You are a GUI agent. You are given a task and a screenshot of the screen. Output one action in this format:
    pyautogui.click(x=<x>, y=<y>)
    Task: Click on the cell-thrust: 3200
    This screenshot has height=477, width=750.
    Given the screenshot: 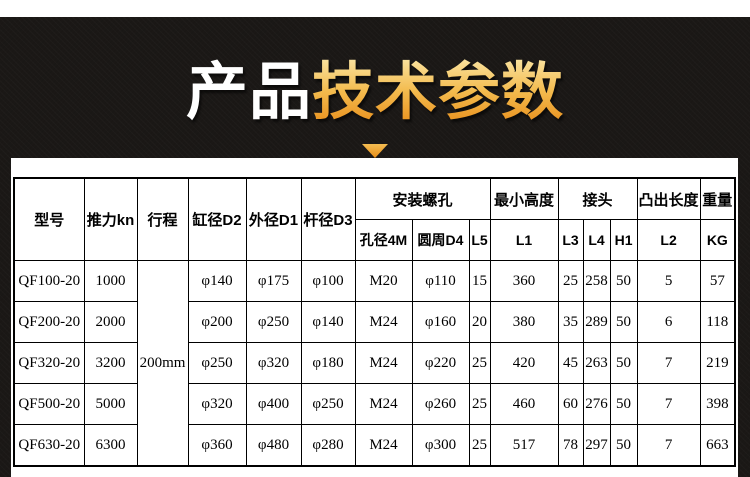 What is the action you would take?
    pyautogui.click(x=110, y=363)
    